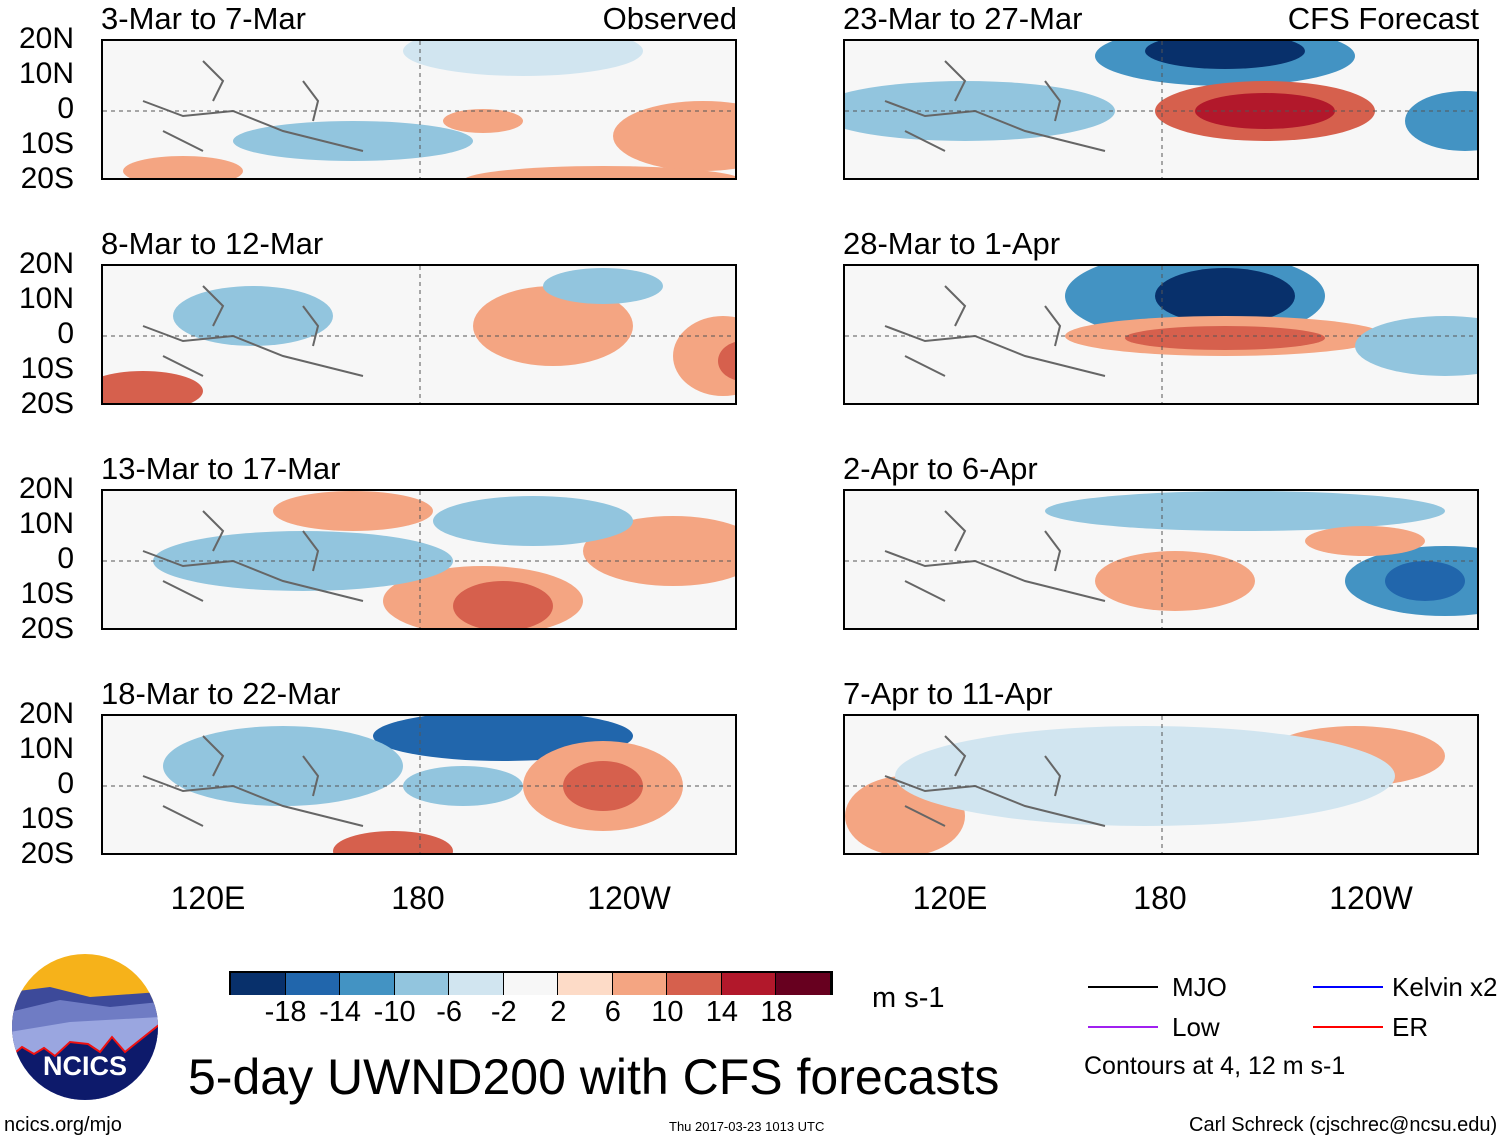  Describe the element at coordinates (1123, 1027) in the screenshot. I see `legend-line-low` at that location.